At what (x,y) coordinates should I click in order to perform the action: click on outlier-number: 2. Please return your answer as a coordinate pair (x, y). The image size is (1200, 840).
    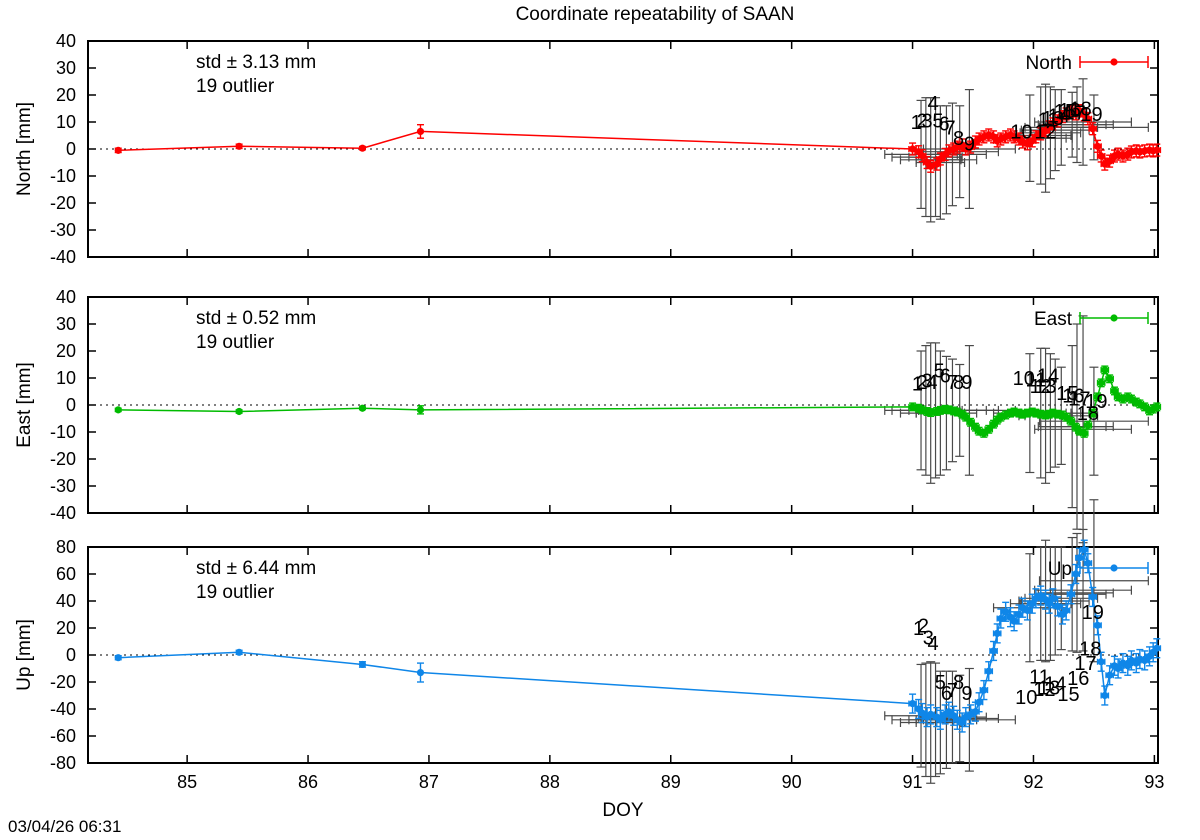
    Looking at the image, I should click on (923, 626).